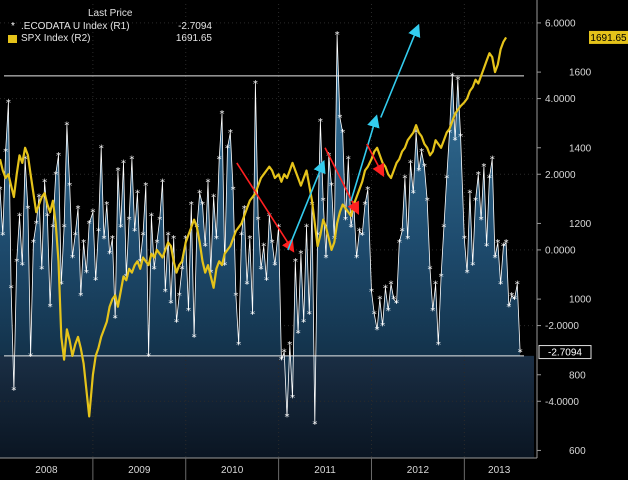  I want to click on legend-item-spx: SPX Index (R2) 1691.65, so click(111, 39).